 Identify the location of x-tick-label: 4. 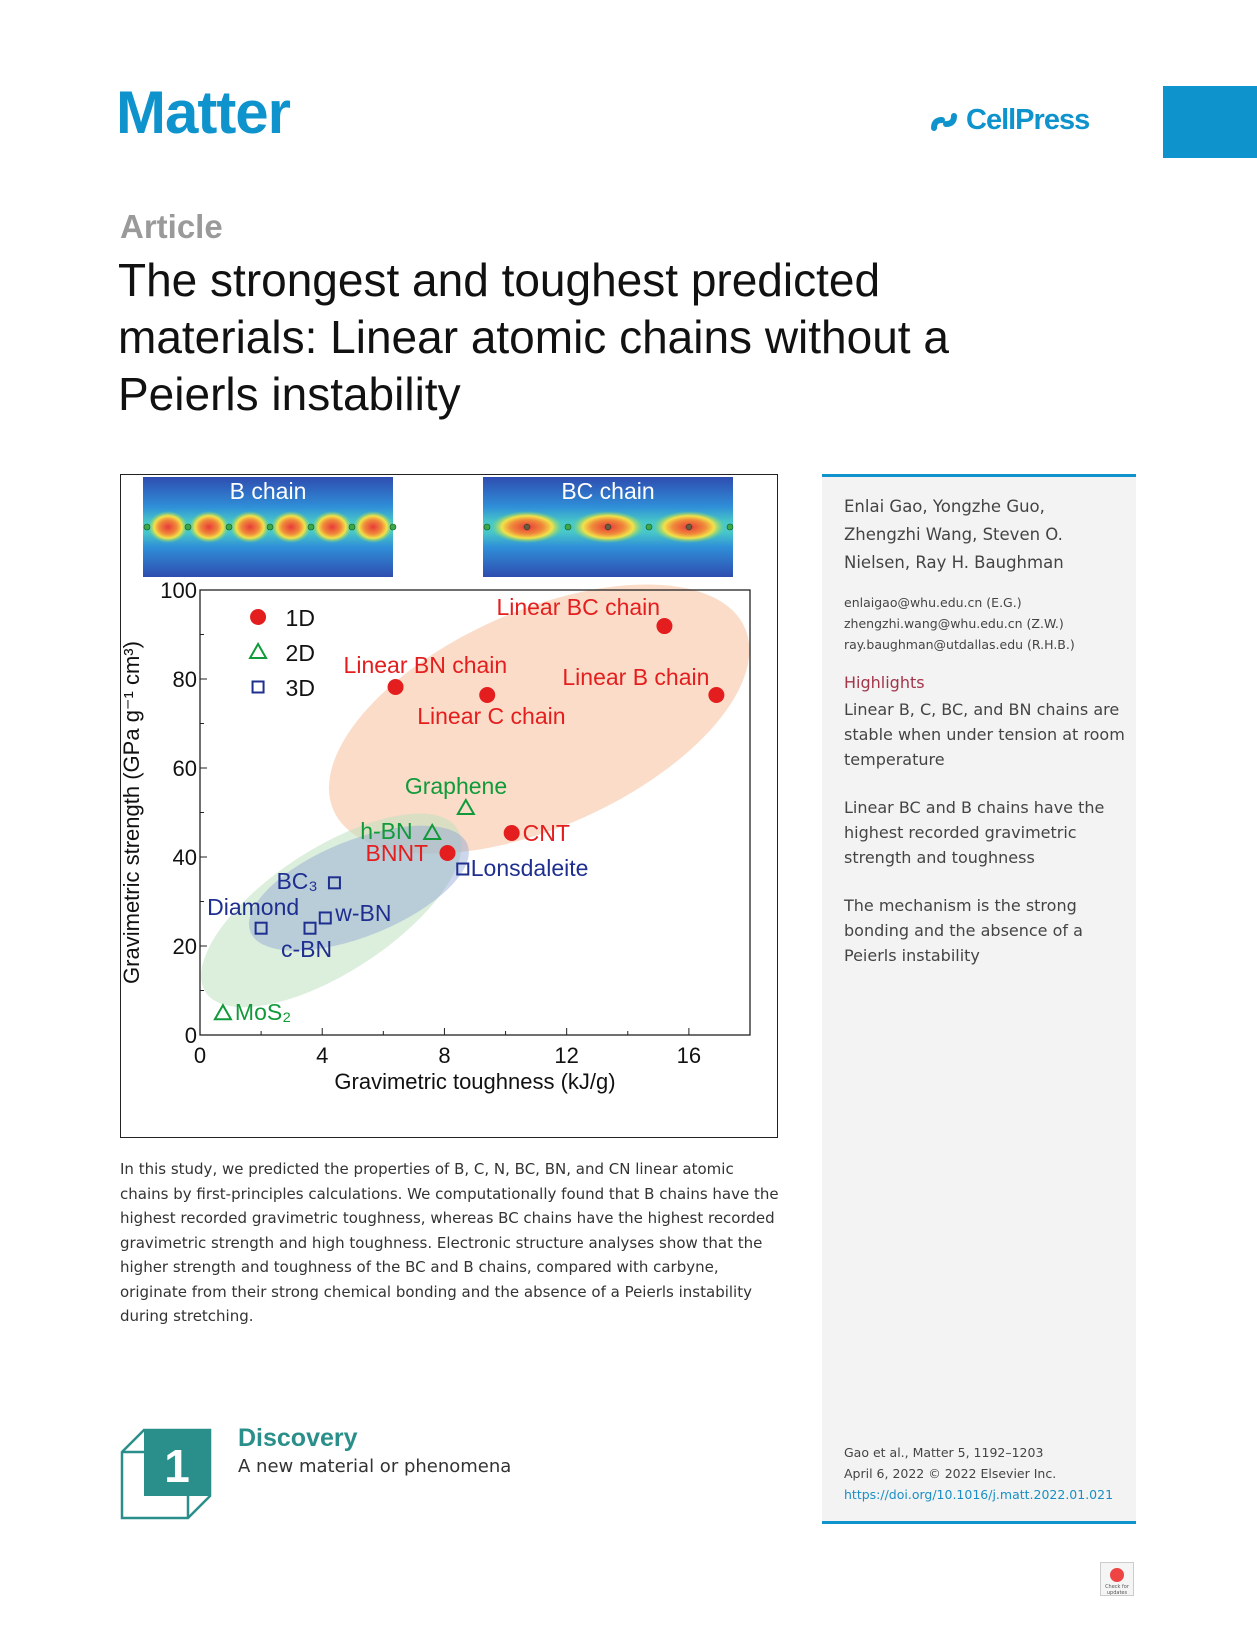
(322, 1055).